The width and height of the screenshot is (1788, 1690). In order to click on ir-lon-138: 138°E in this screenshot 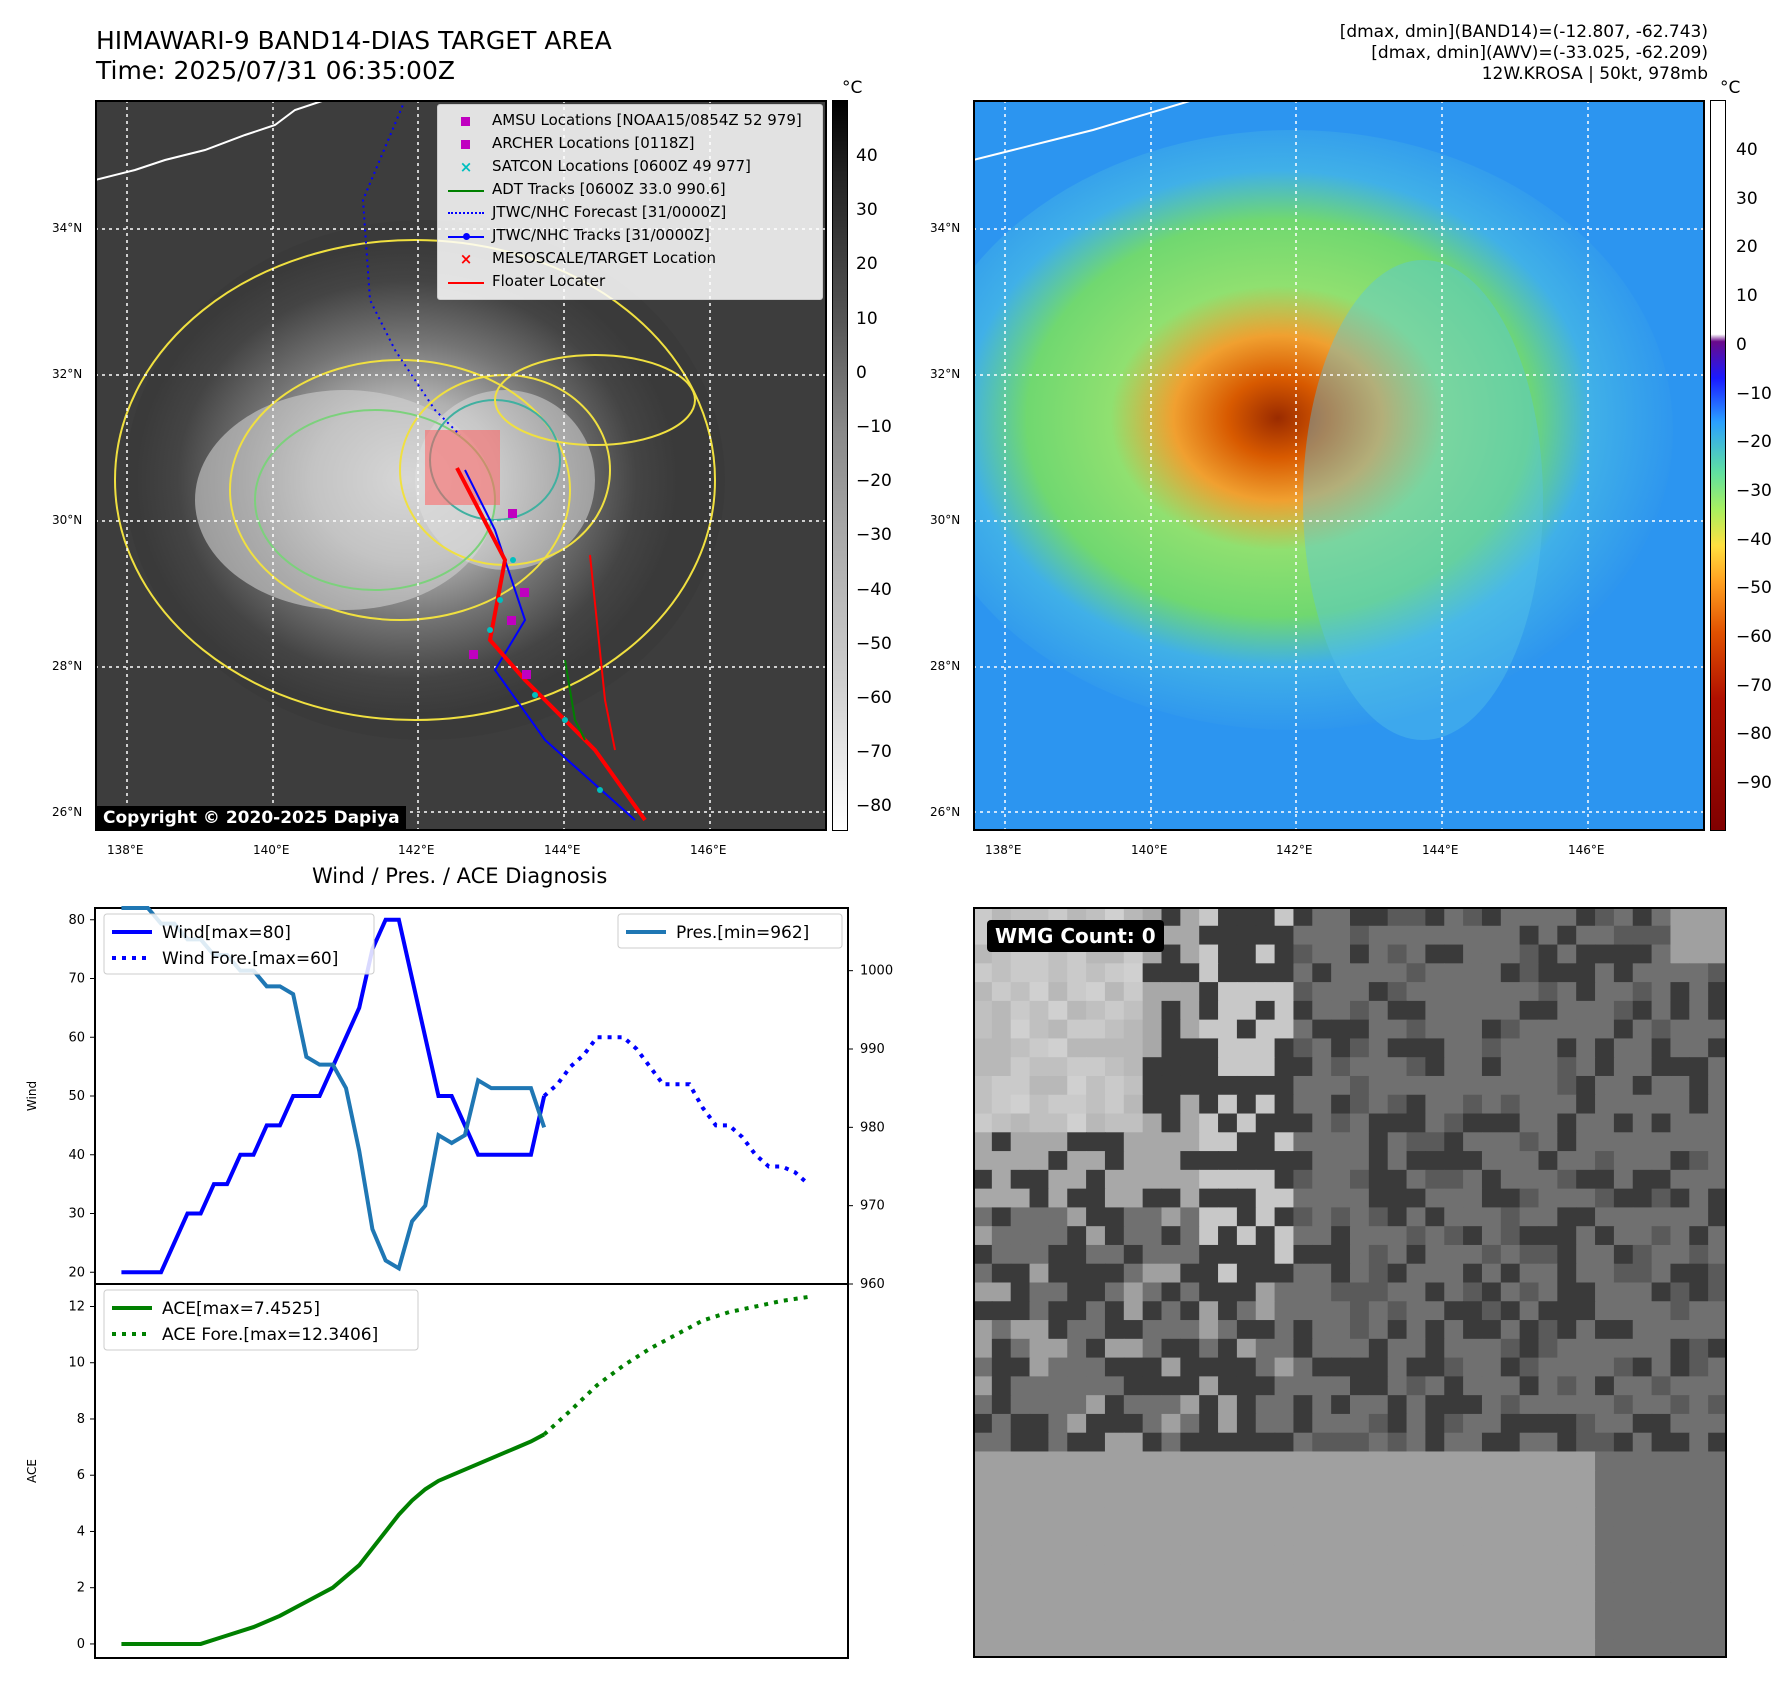, I will do `click(125, 850)`.